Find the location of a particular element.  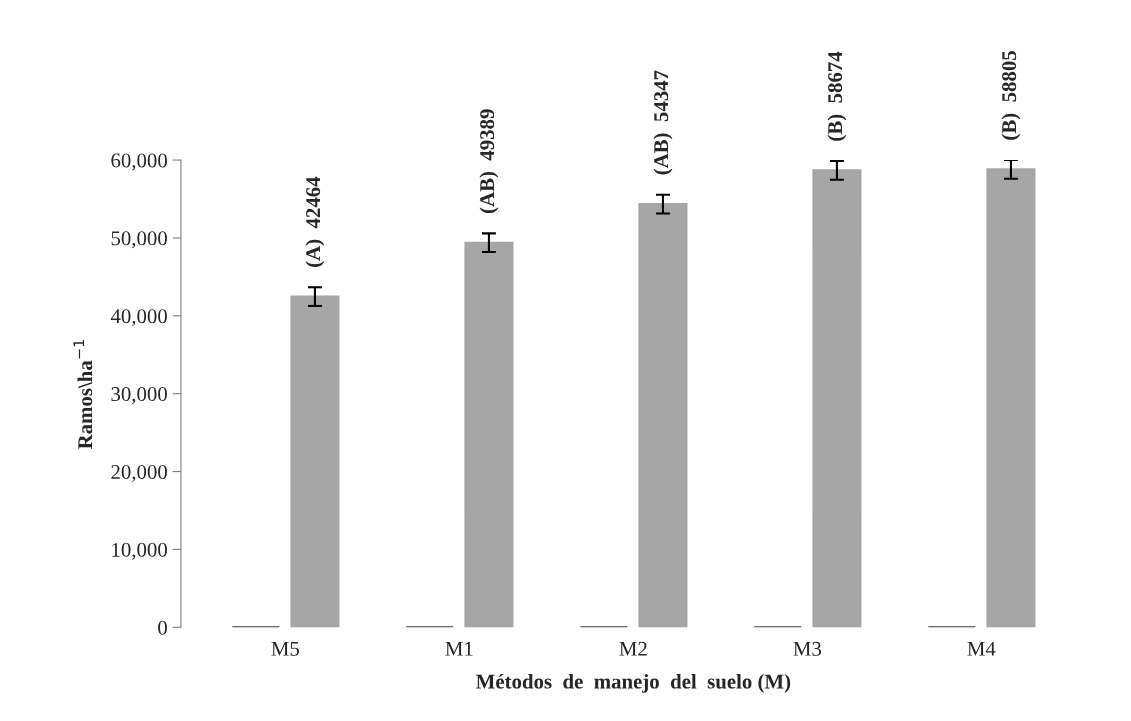

y-axis-title: Ramos\ha$^{−1}$ is located at coordinates (83, 394).